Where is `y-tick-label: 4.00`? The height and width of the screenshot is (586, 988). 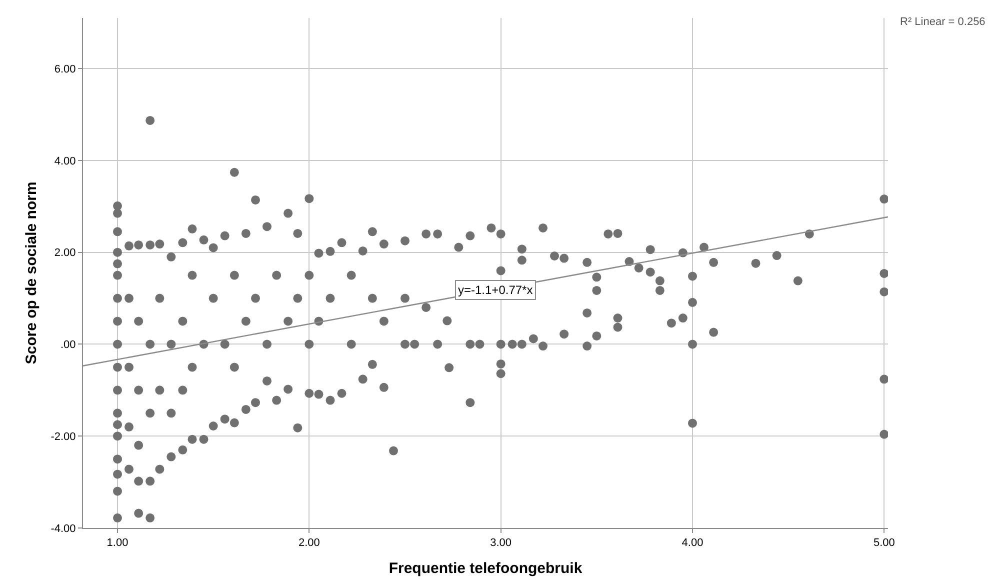 y-tick-label: 4.00 is located at coordinates (65, 161).